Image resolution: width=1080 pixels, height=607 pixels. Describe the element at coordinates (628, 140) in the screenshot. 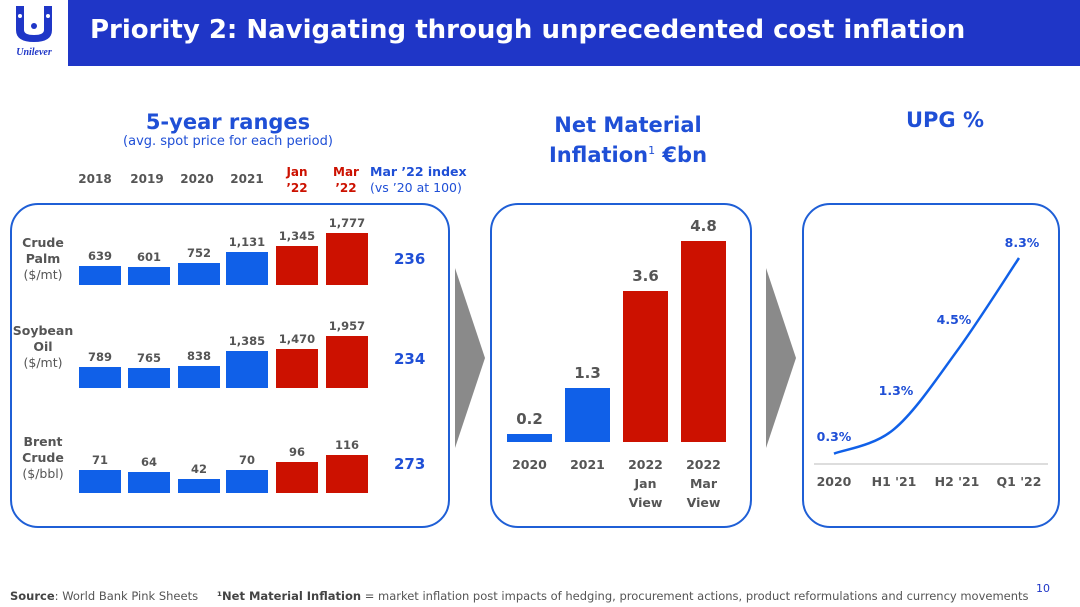

I see `net-material-title: Net Material Inflation1 €bn` at that location.